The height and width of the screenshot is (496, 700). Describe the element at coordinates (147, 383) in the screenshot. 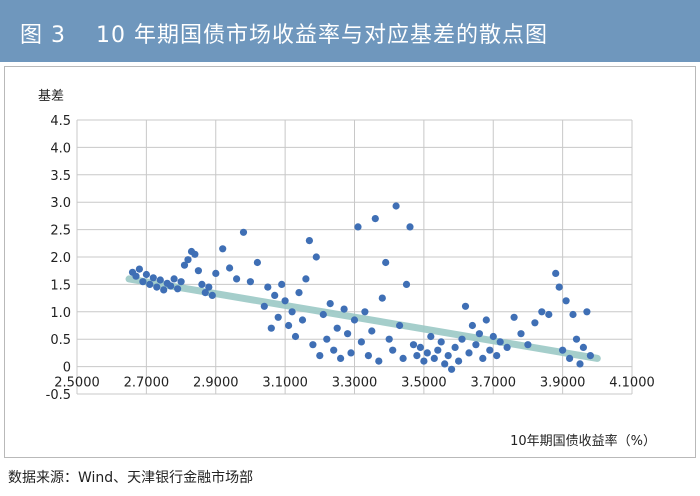

I see `x-tick-label: 2.7000` at that location.